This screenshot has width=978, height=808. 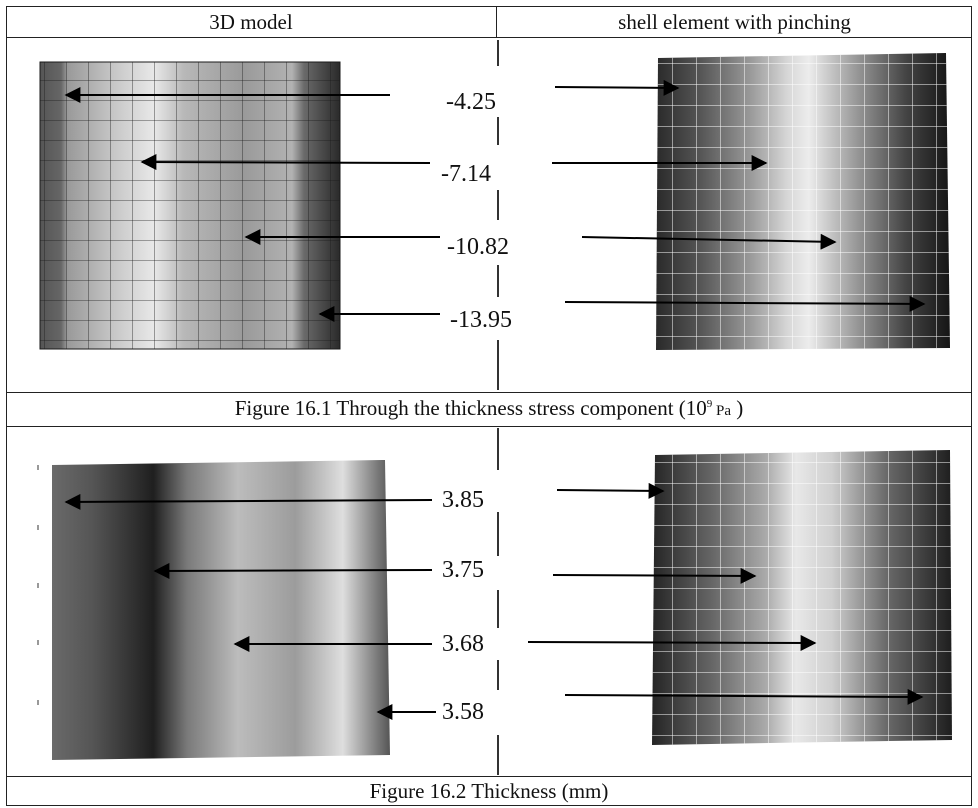 What do you see at coordinates (489, 776) in the screenshot?
I see `figure2-caption-top-rule` at bounding box center [489, 776].